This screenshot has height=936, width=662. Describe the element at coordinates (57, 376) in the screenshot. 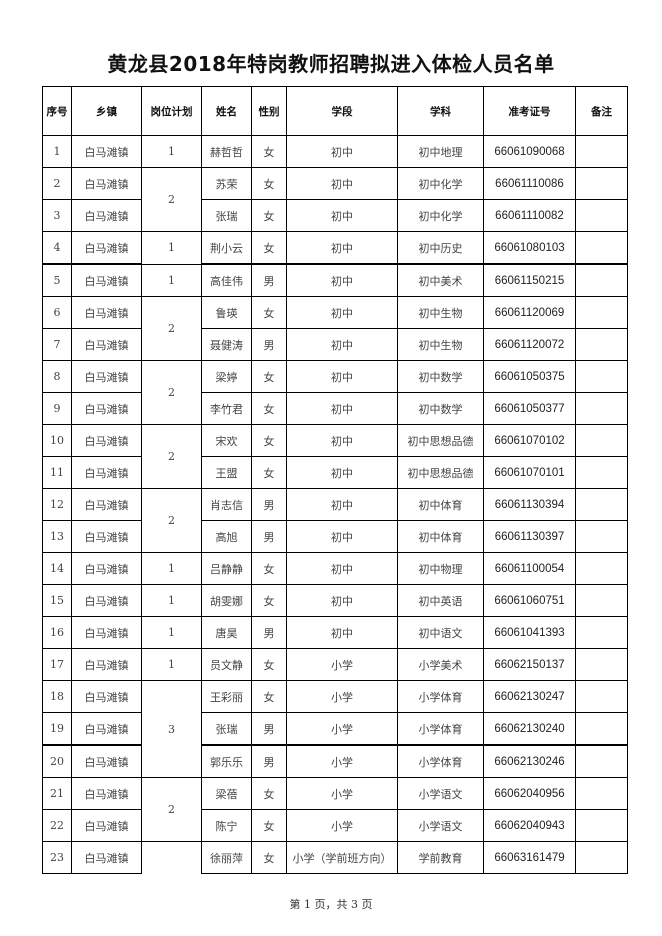

I see `cell-no: 8` at that location.